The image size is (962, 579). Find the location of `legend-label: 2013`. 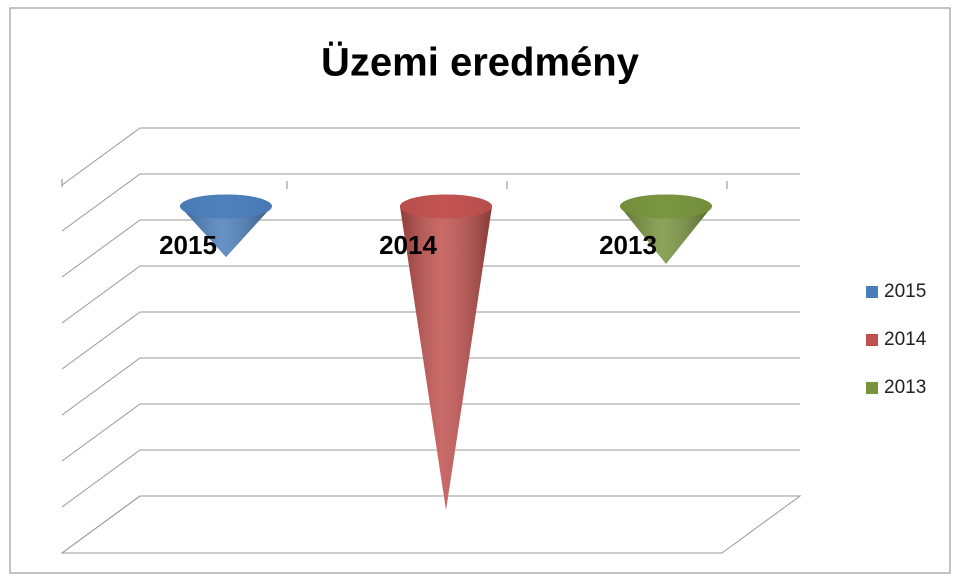

legend-label: 2013 is located at coordinates (905, 387).